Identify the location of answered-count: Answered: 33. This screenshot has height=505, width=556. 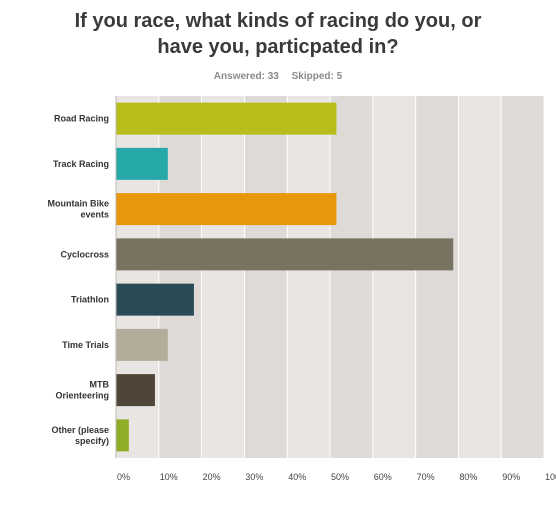
(246, 76).